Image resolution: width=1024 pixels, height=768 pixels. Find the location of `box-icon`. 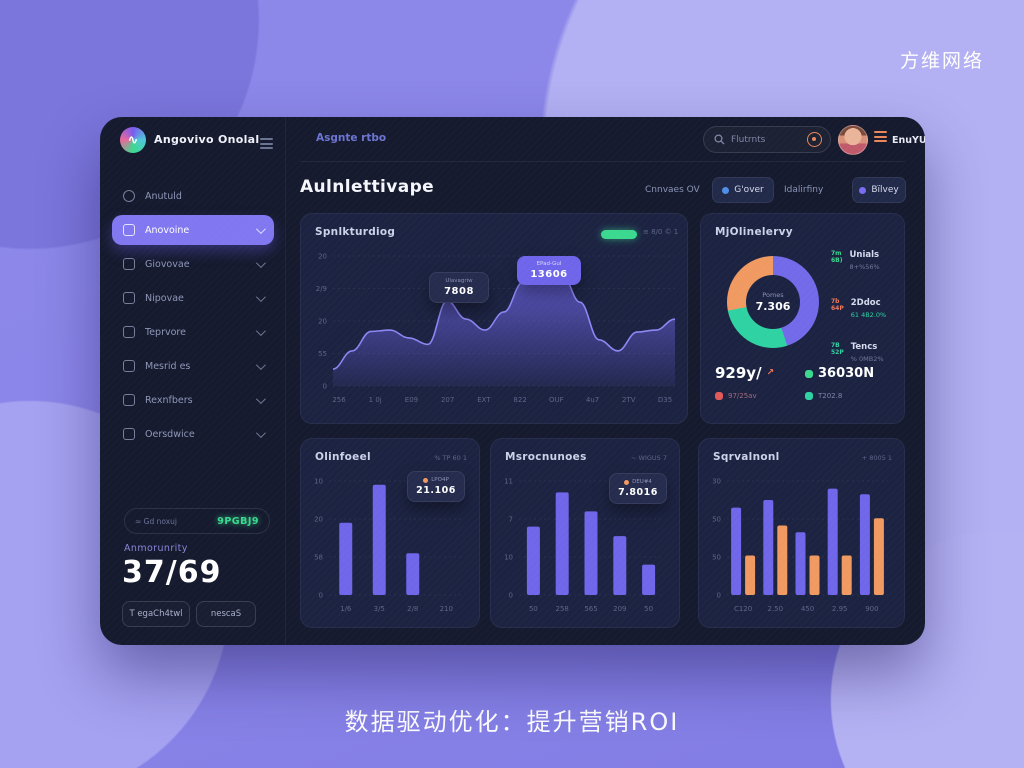

box-icon is located at coordinates (129, 332).